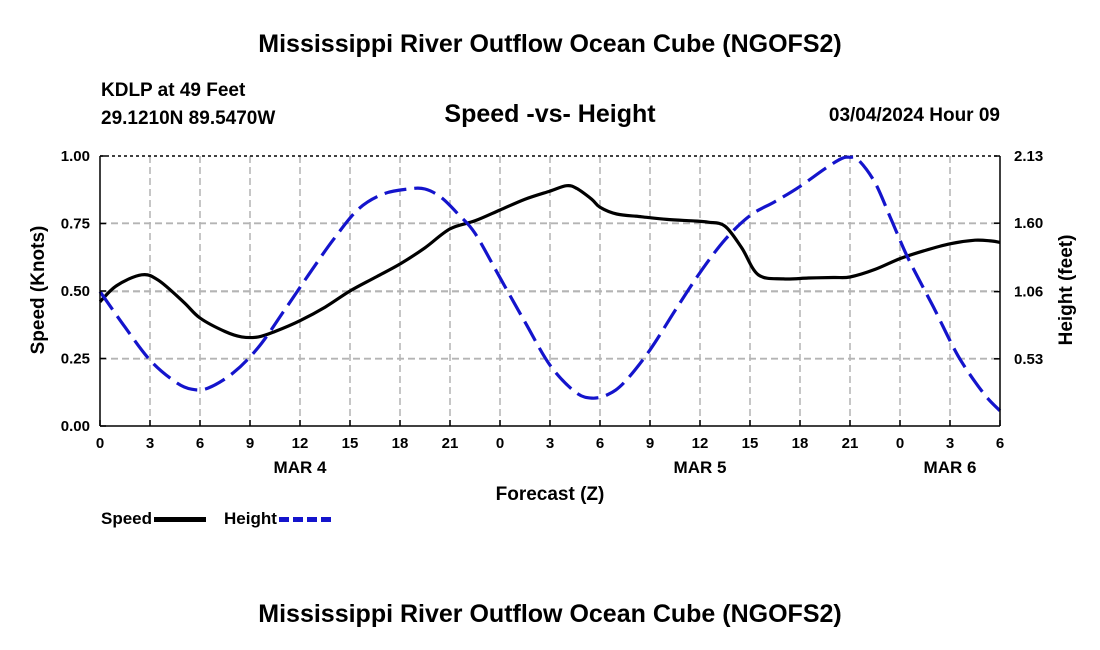  What do you see at coordinates (914, 115) in the screenshot?
I see `forecast-datetime: 03/04/2024 Hour 09` at bounding box center [914, 115].